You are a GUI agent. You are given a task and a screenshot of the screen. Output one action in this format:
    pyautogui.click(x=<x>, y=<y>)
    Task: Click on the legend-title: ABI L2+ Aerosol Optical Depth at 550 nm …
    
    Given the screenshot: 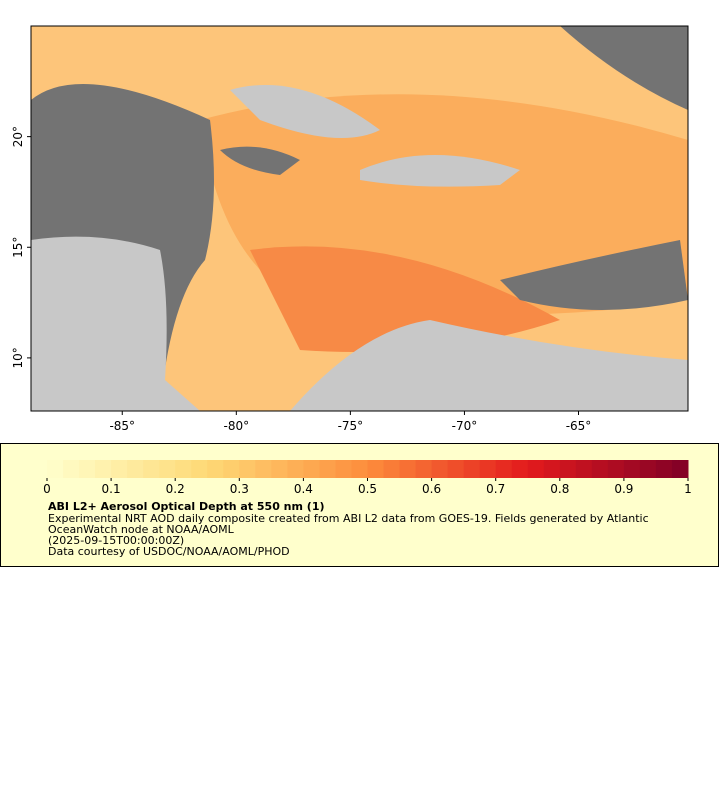 What is the action you would take?
    pyautogui.click(x=186, y=506)
    